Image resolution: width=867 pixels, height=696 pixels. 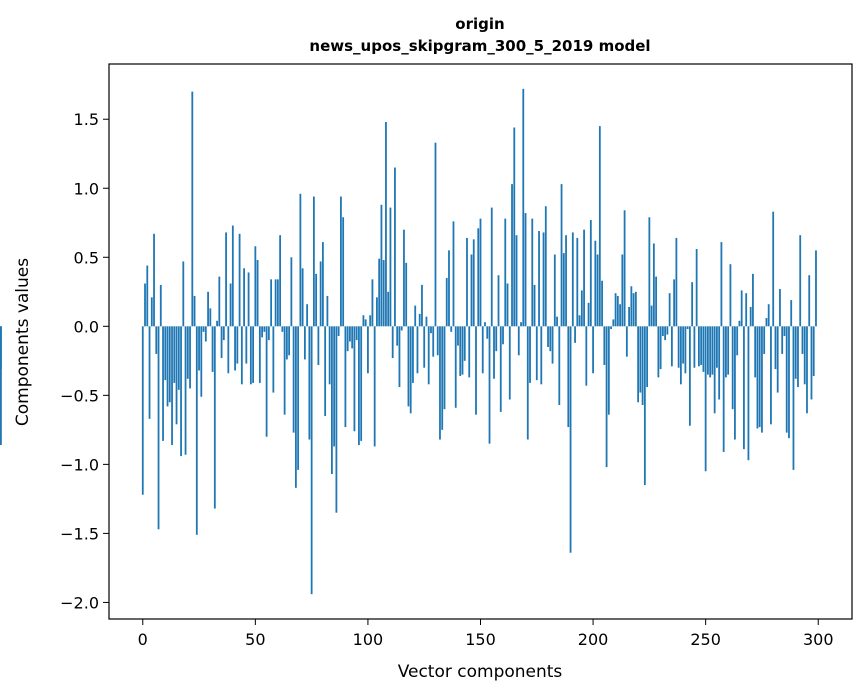 I want to click on x-tick-label: 100, so click(x=368, y=639).